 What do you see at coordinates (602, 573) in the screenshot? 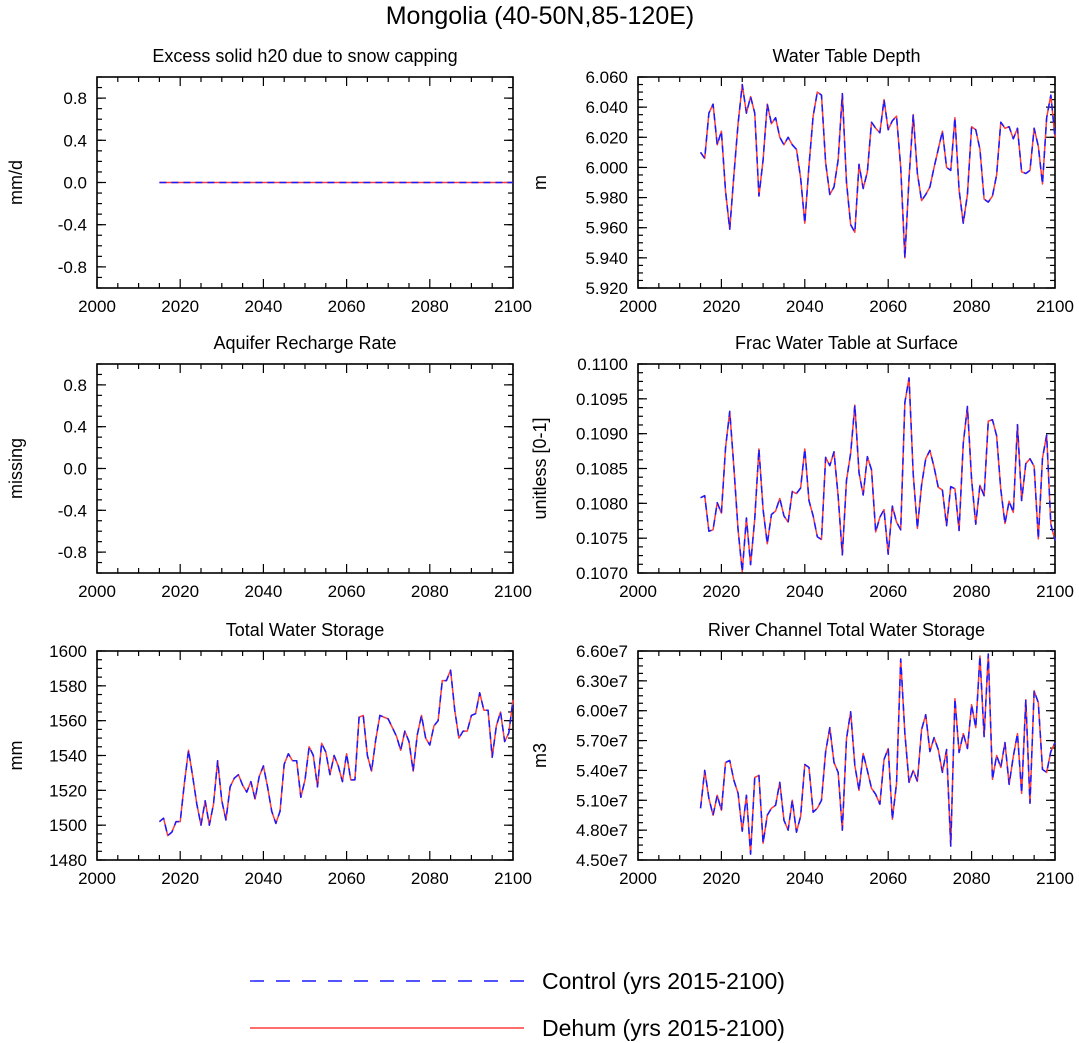
I see `y-tick-label: 0.1070` at bounding box center [602, 573].